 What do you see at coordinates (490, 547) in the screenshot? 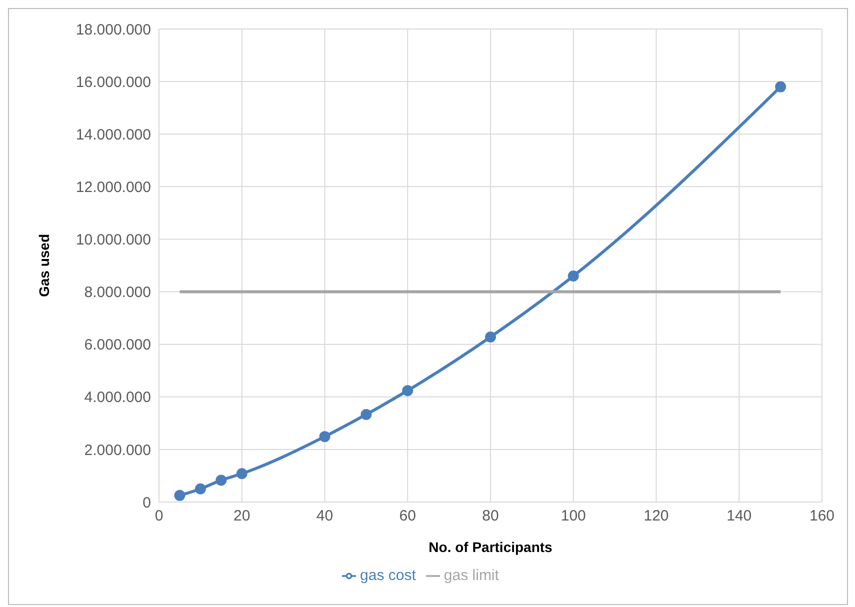
I see `x-axis-title: No. of Participants` at bounding box center [490, 547].